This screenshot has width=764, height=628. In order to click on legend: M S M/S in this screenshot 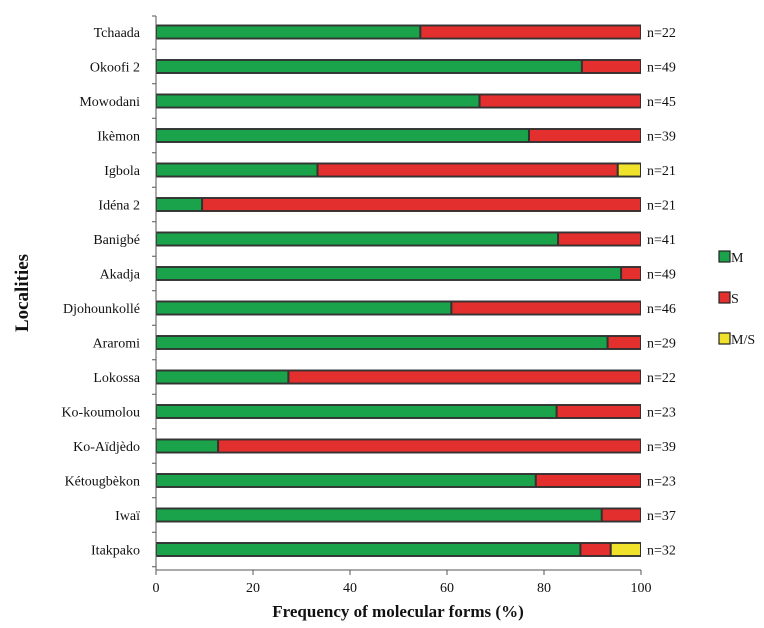, I will do `click(736, 299)`.